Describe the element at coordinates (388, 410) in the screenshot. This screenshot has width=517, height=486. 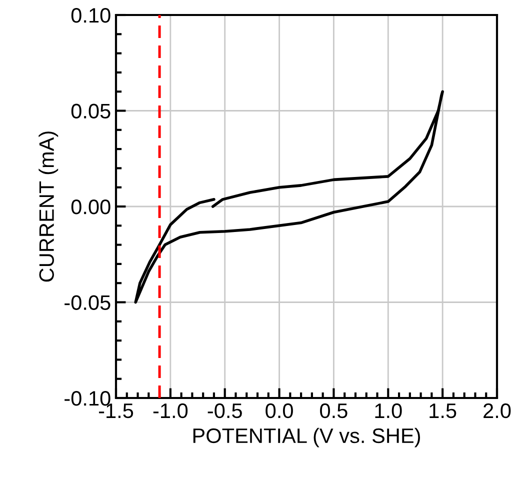
I see `x-tick-label: 1.0` at that location.